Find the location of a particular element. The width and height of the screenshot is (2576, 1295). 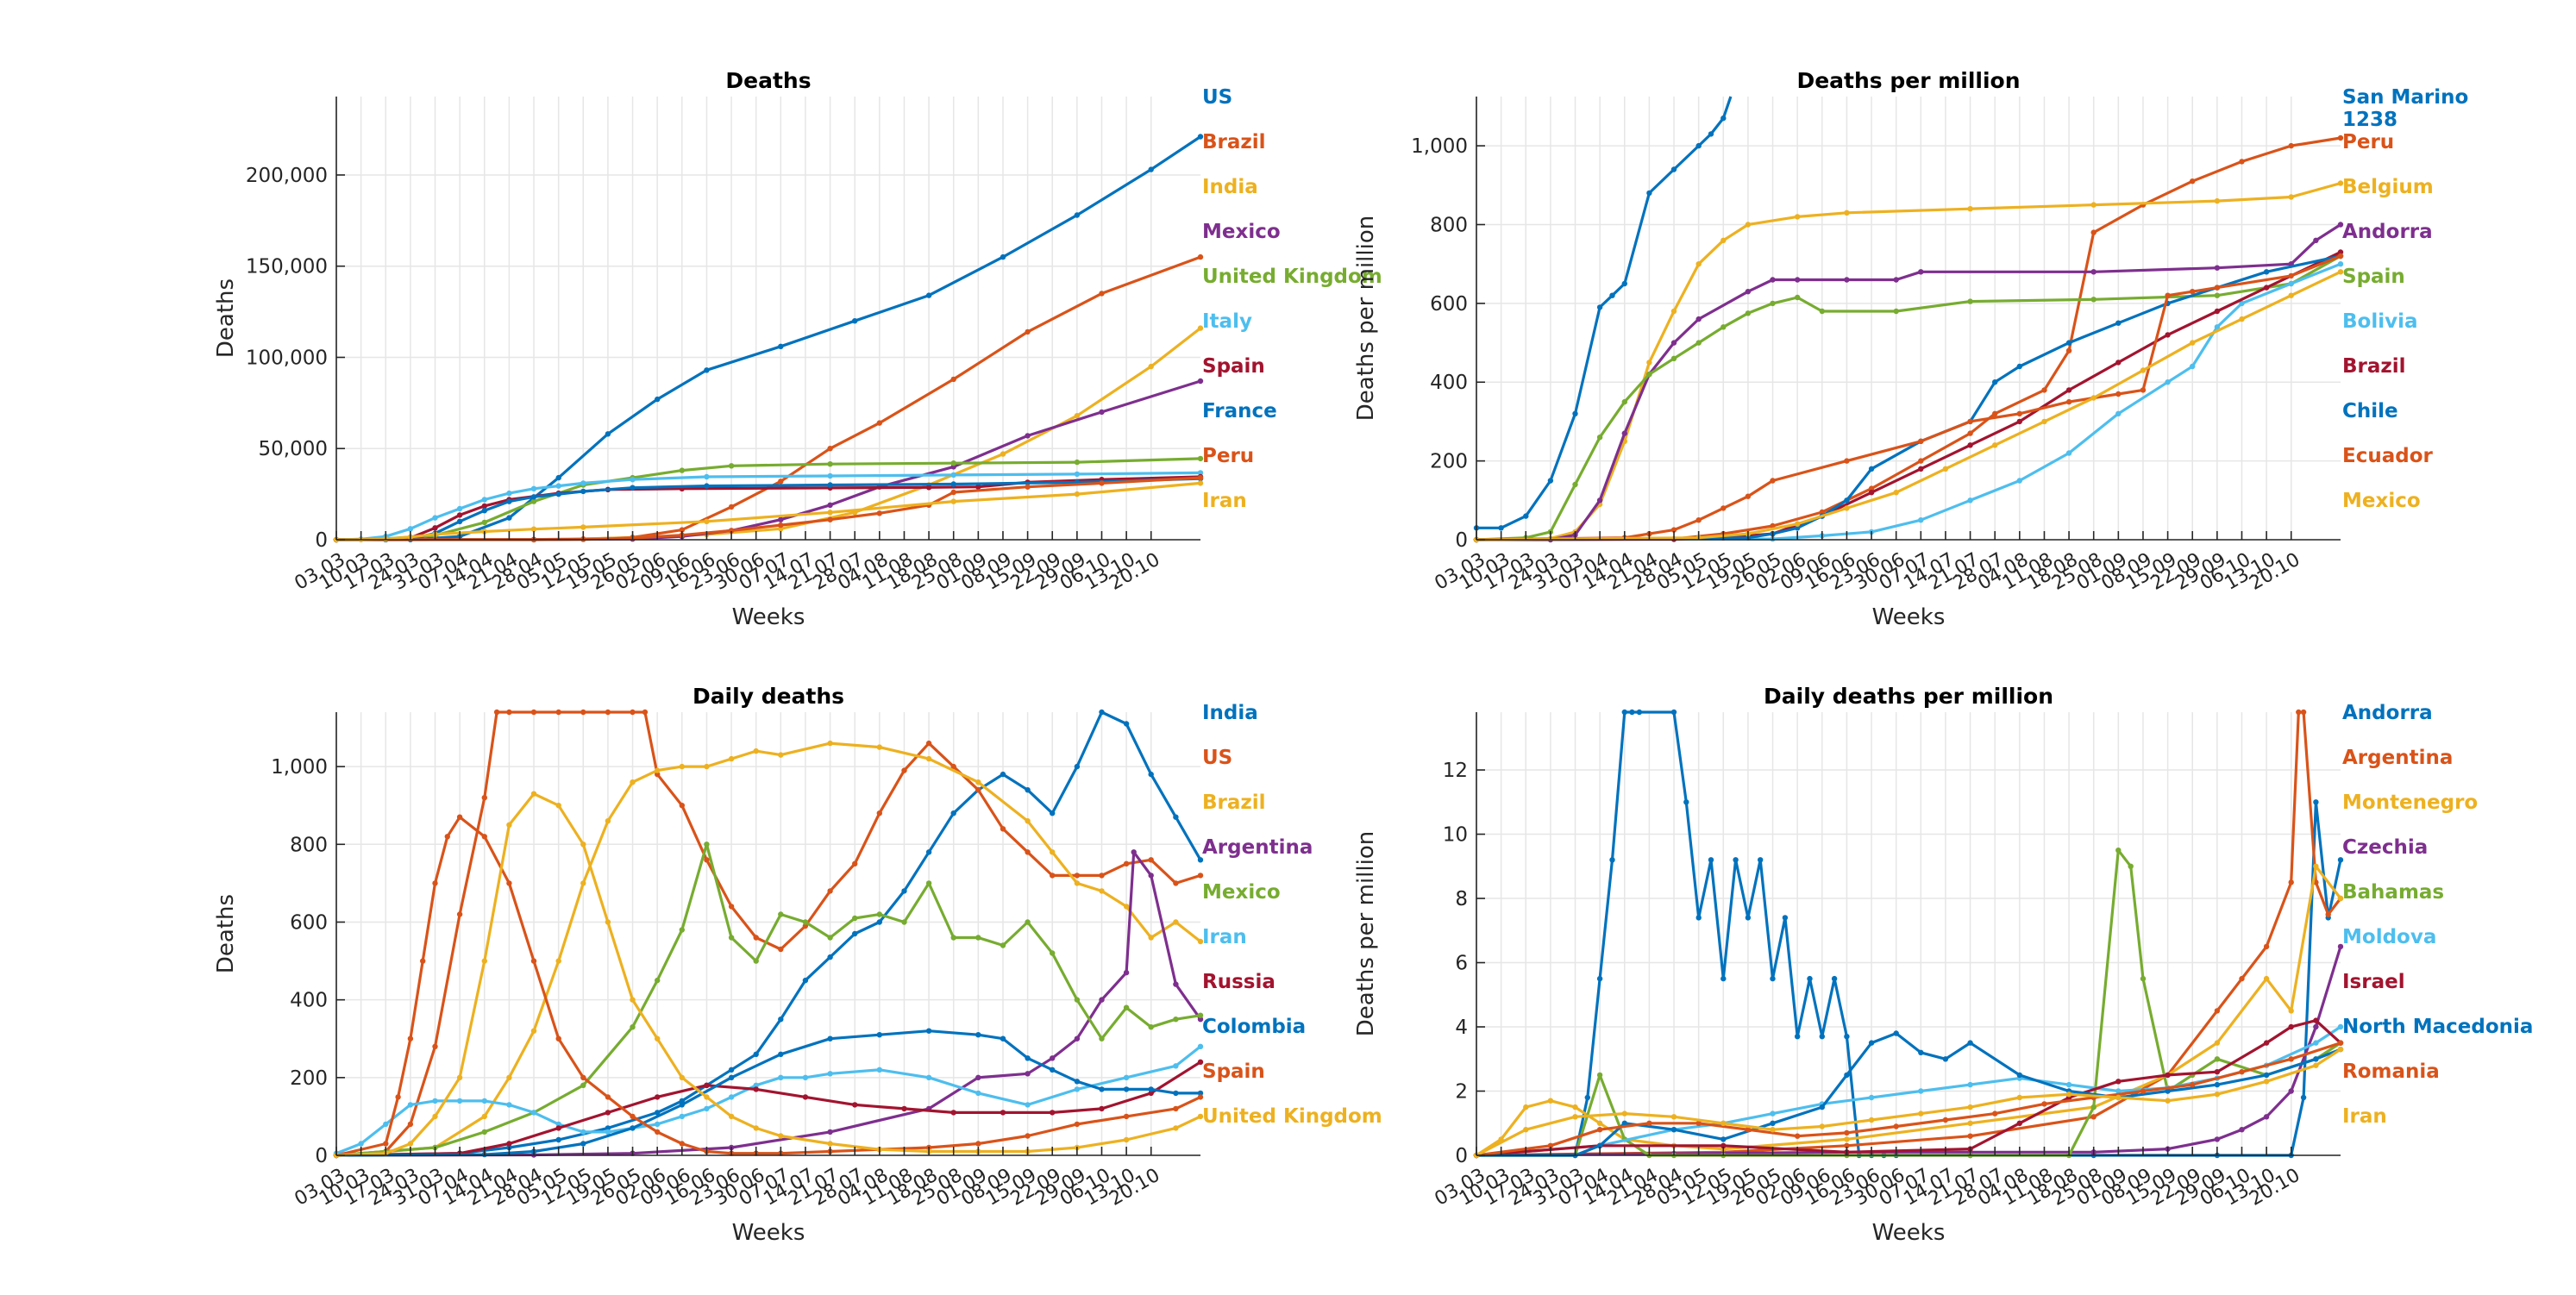

legend-extra-label: 1238 is located at coordinates (2369, 120).